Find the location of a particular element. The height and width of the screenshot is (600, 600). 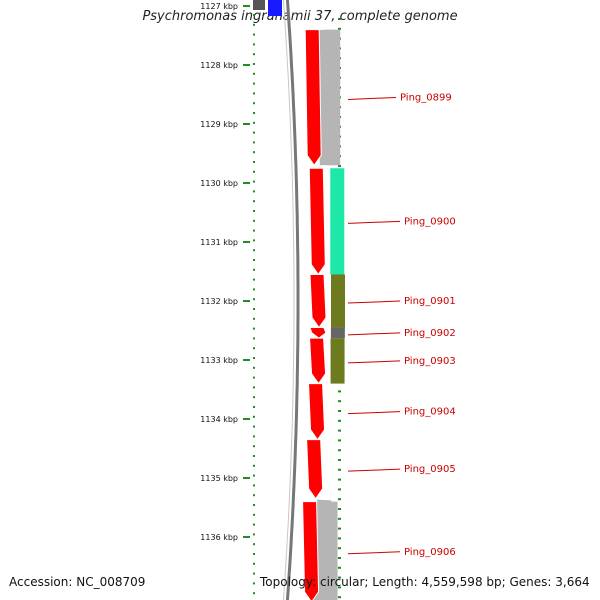

accession-text: Accession: NC_008709 is located at coordinates (77, 582).